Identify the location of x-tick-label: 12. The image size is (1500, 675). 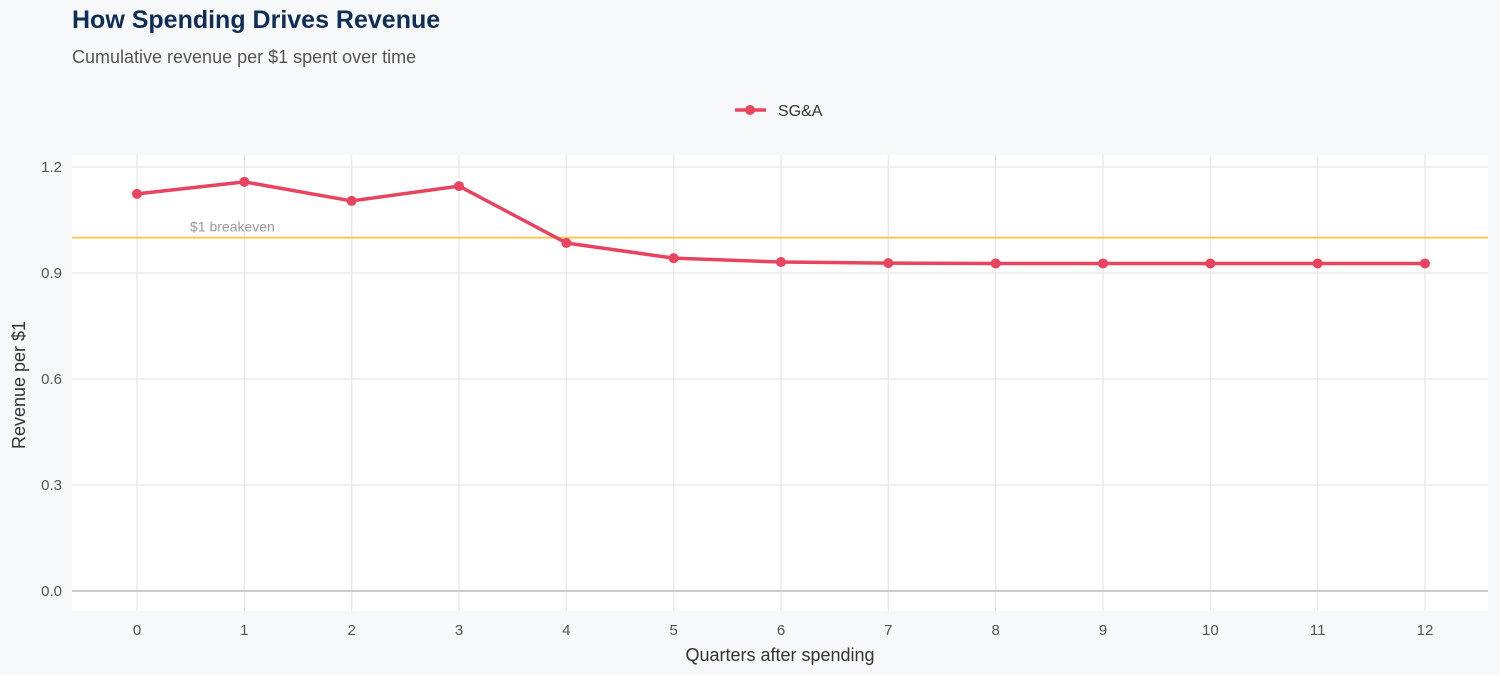
(1425, 630).